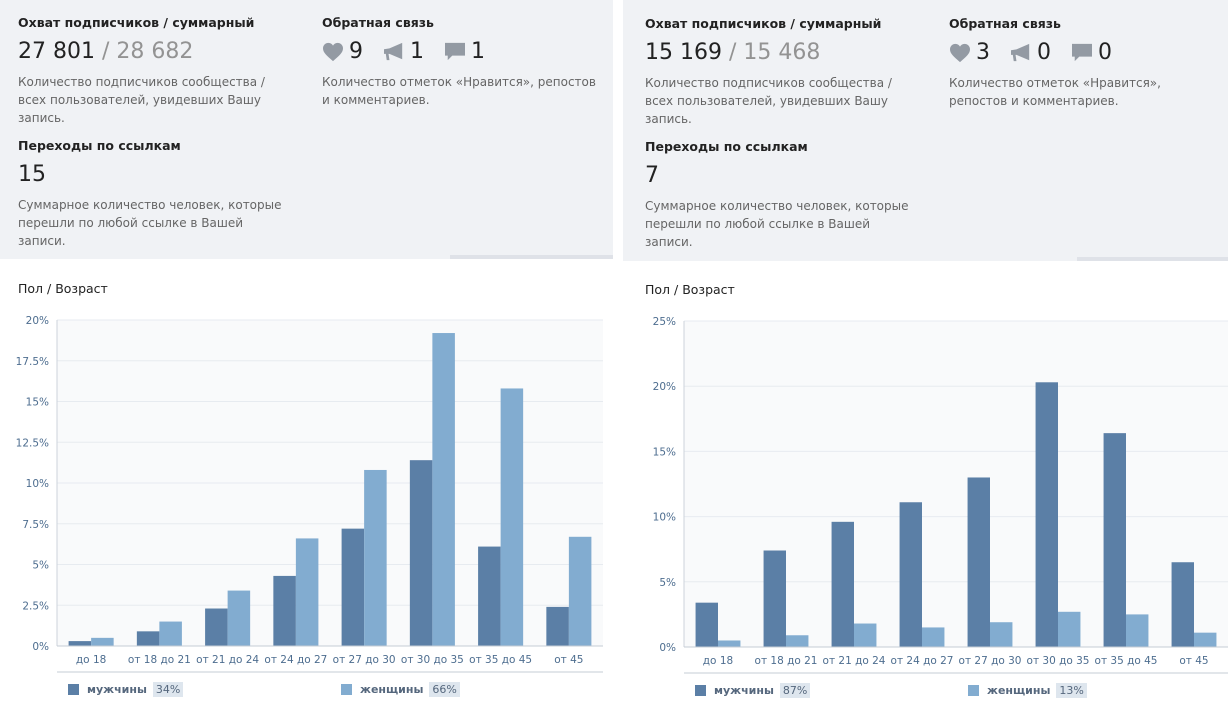 The height and width of the screenshot is (711, 1228). I want to click on comments-counter: 0, so click(1091, 53).